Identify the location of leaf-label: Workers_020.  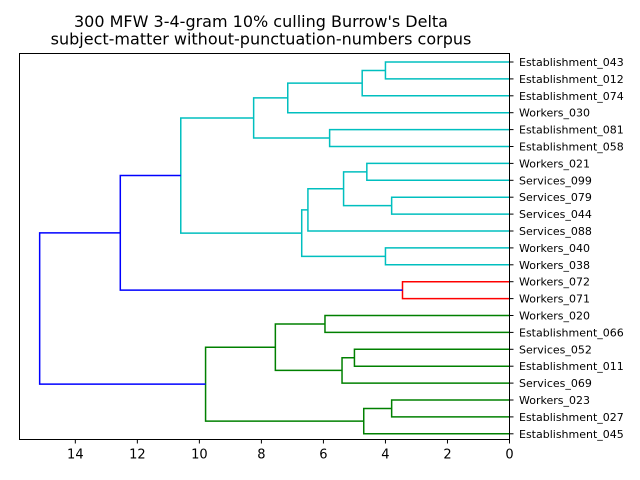
(554, 316).